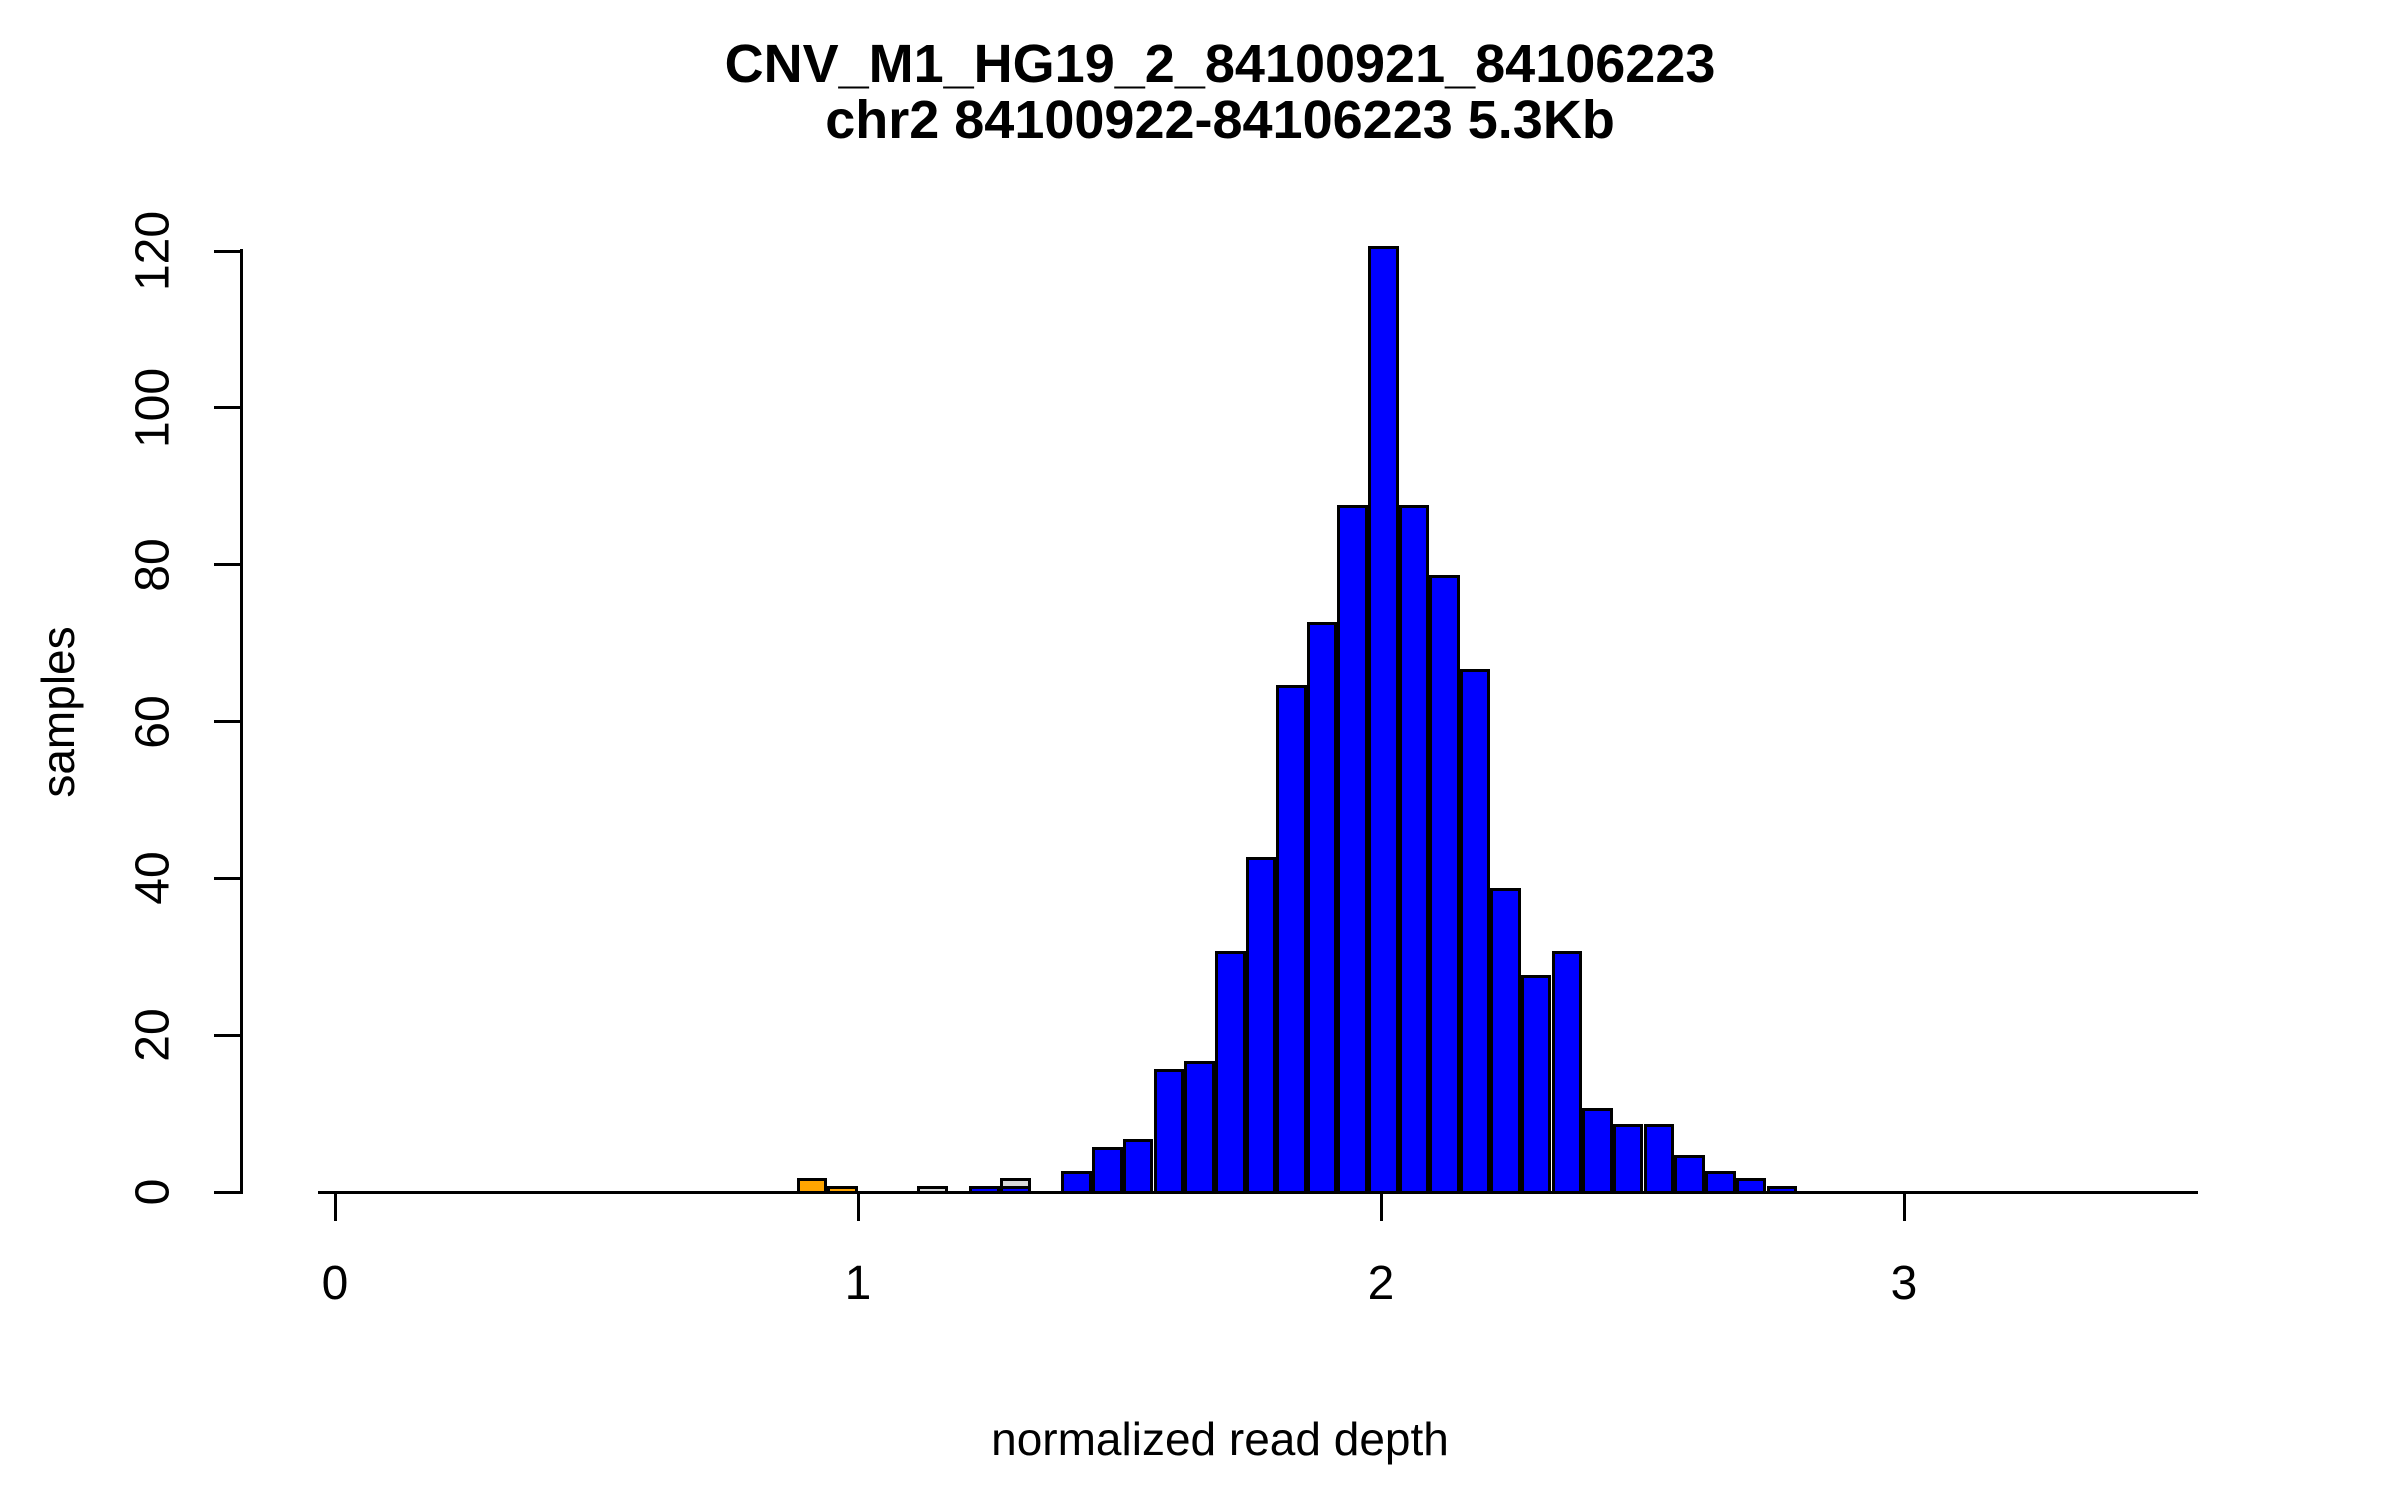 This screenshot has width=2400, height=1500. I want to click on y-tick-label: 100, so click(153, 407).